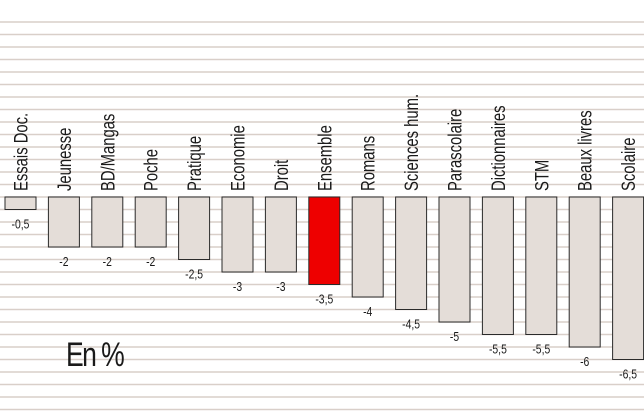 This screenshot has height=414, width=644. Describe the element at coordinates (194, 274) in the screenshot. I see `value-label: -2,5` at that location.